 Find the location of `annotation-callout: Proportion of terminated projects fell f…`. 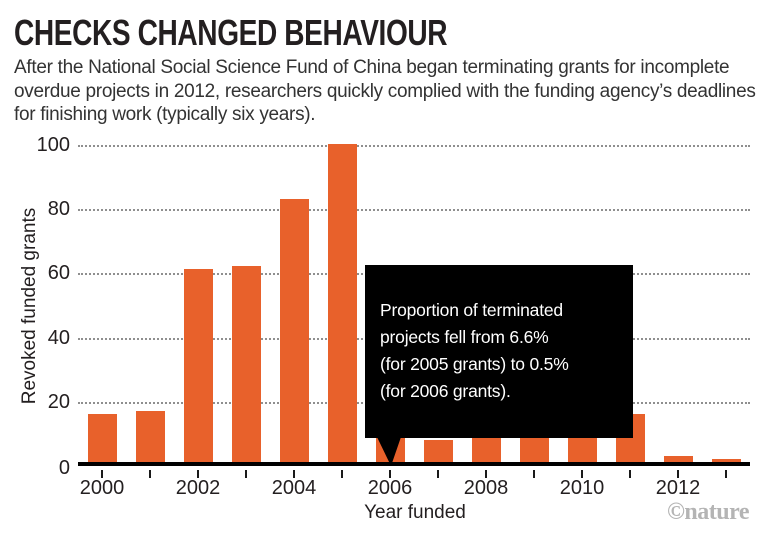

annotation-callout: Proportion of terminated projects fell f… is located at coordinates (499, 365).